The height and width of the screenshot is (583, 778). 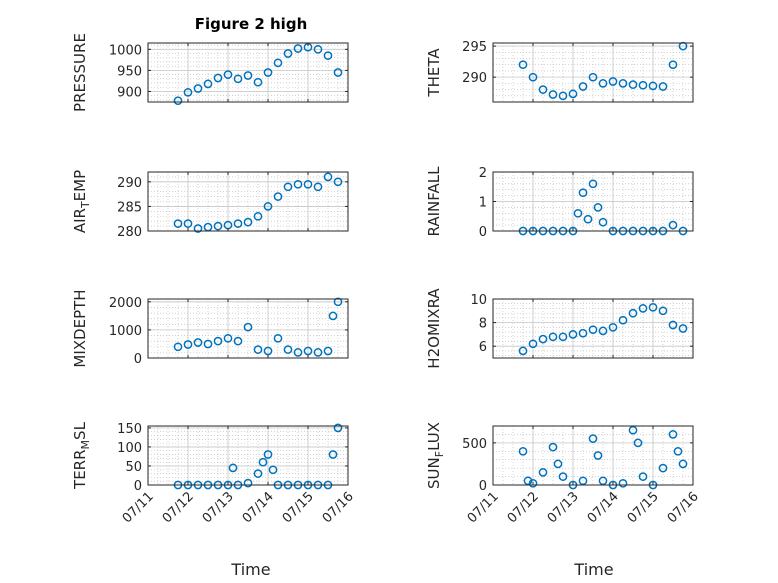 I want to click on y-axis-label: SUNFLUX, so click(x=435, y=455).